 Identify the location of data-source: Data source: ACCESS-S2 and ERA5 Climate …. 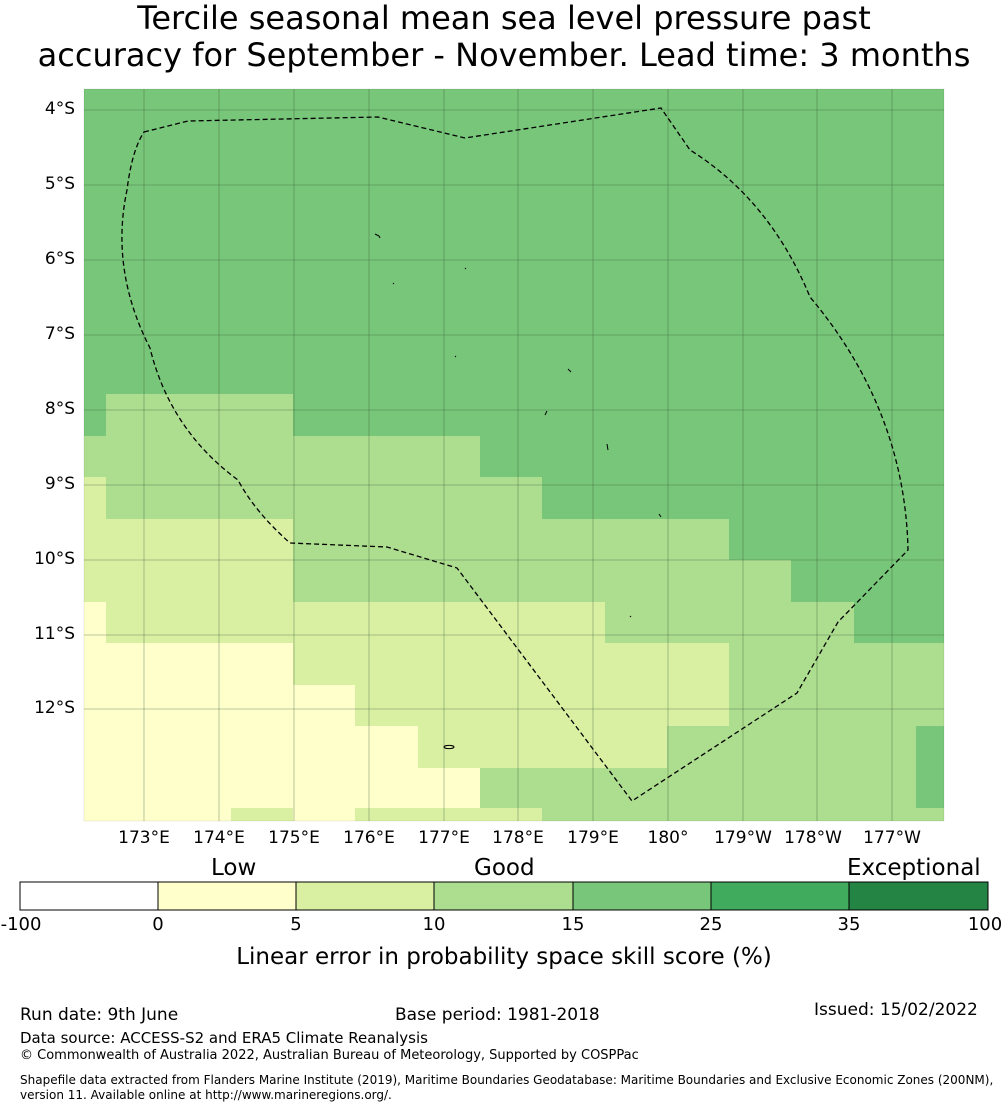
(224, 1038).